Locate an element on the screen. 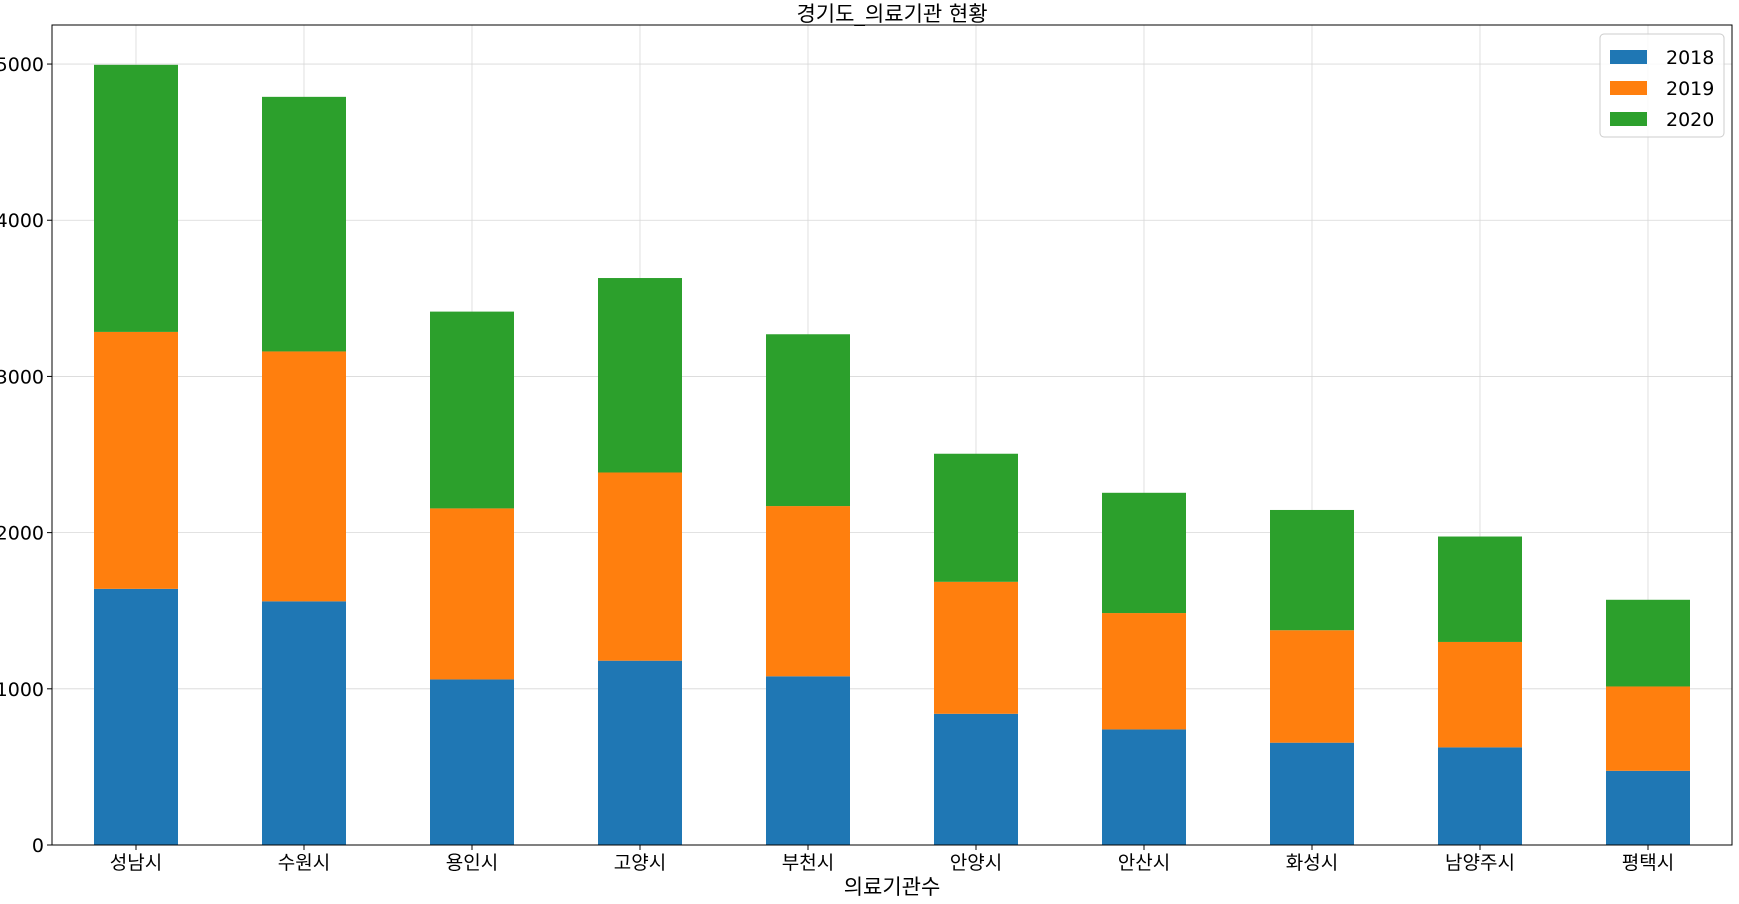 Image resolution: width=1739 pixels, height=904 pixels. x-tick-label: 남양주시 is located at coordinates (1480, 863).